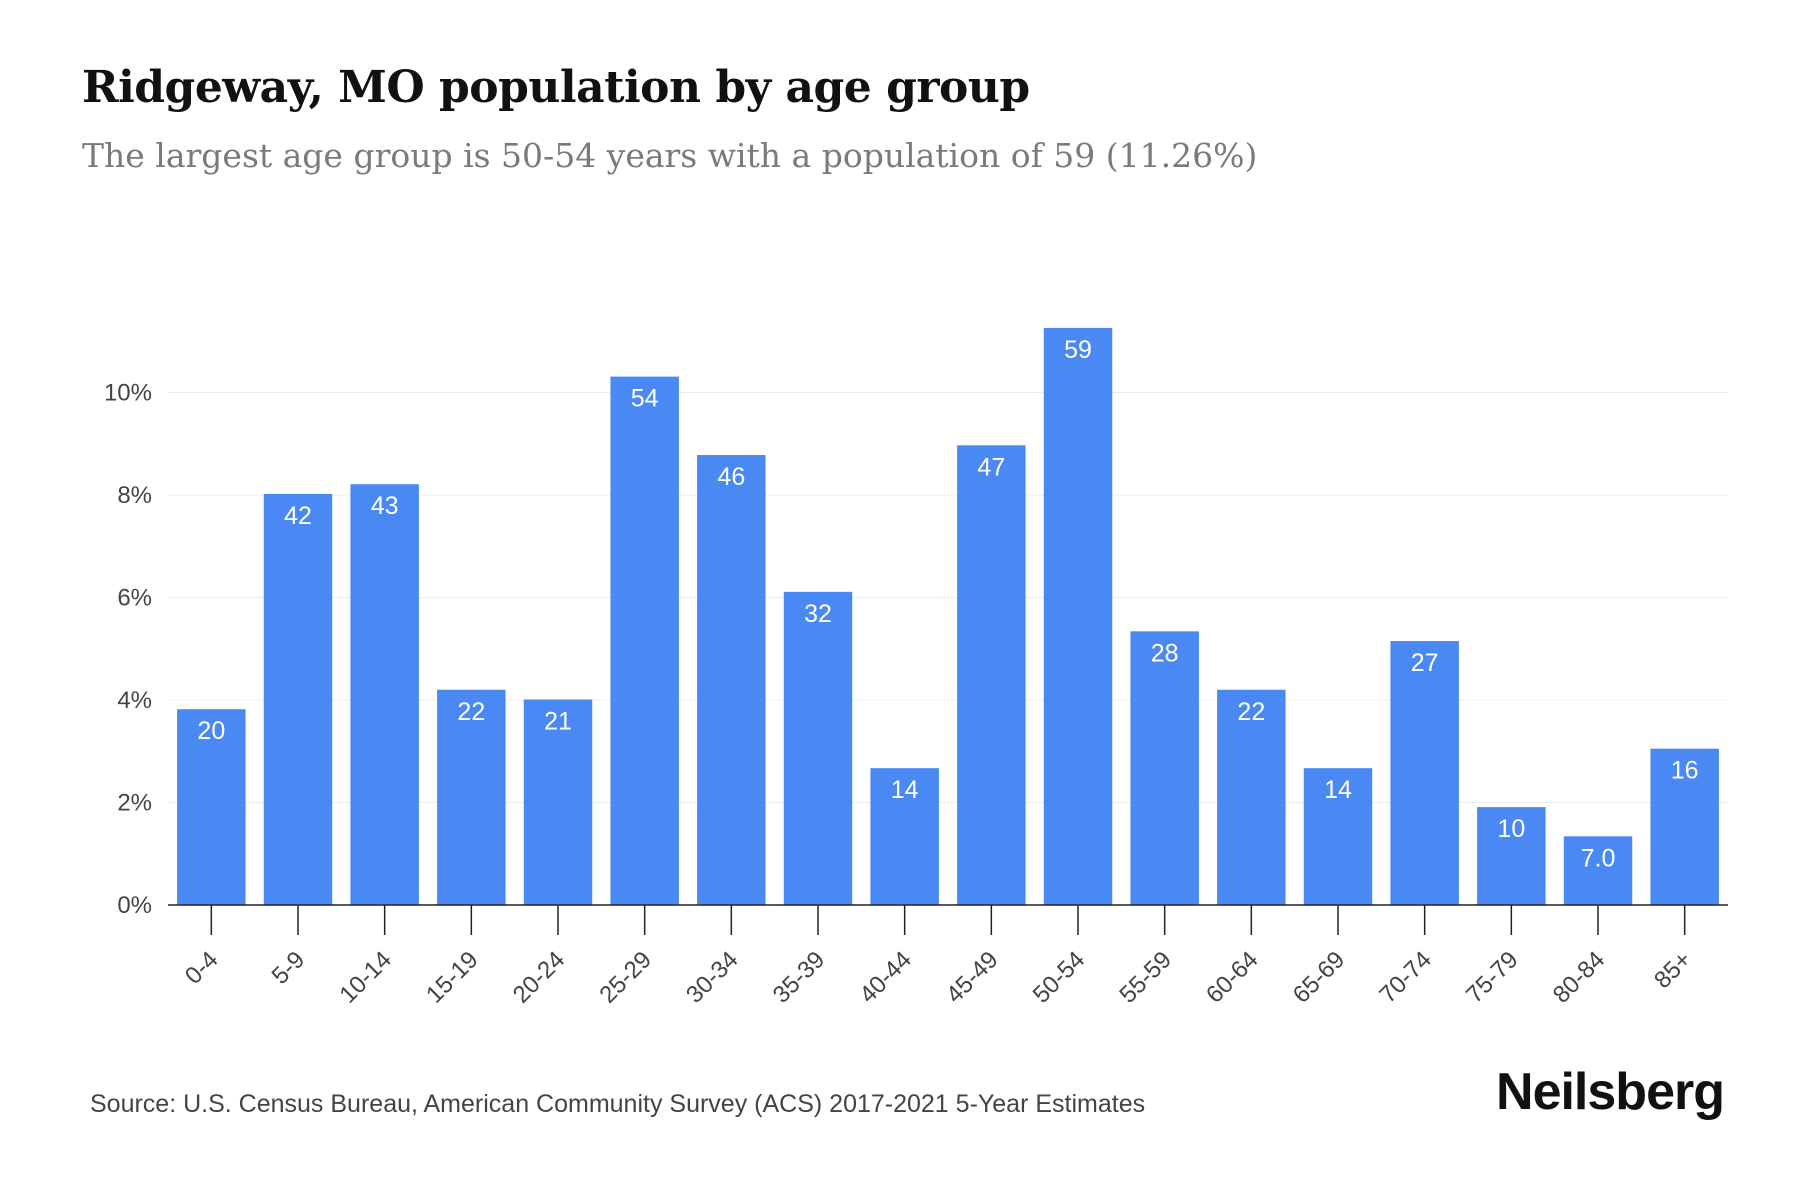  What do you see at coordinates (134, 905) in the screenshot?
I see `y-tick-label: 0%` at bounding box center [134, 905].